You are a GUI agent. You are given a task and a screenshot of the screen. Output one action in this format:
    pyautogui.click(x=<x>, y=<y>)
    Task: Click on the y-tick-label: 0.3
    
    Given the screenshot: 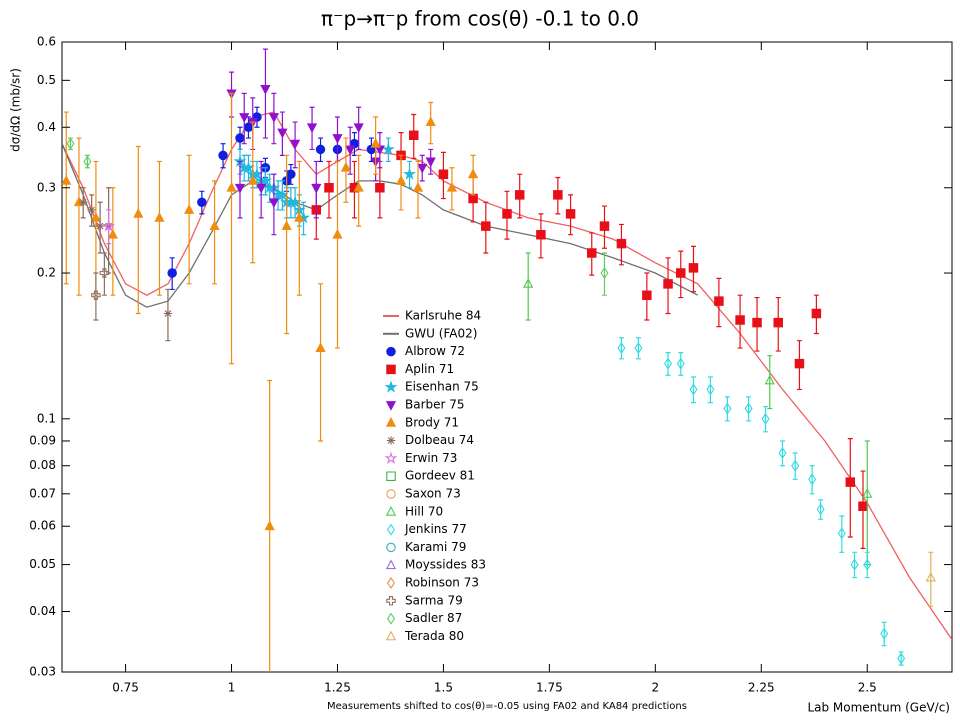 What is the action you would take?
    pyautogui.click(x=46, y=187)
    